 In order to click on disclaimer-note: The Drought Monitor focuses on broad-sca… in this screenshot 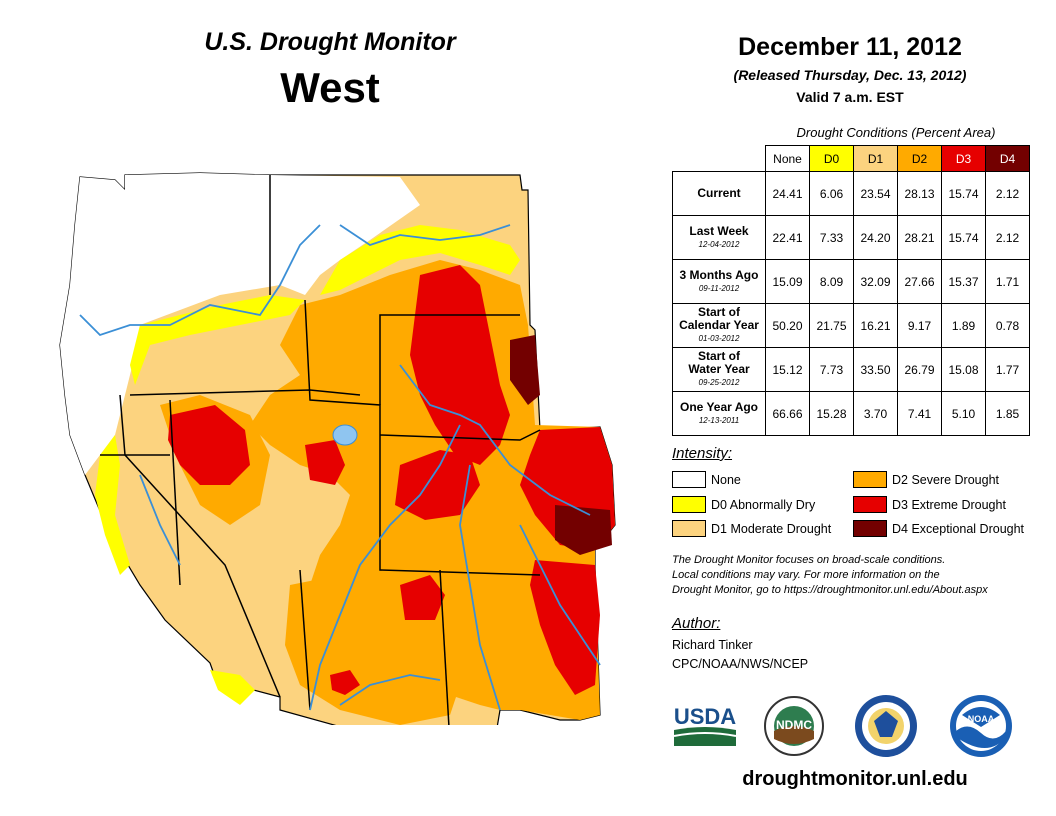, I will do `click(857, 575)`.